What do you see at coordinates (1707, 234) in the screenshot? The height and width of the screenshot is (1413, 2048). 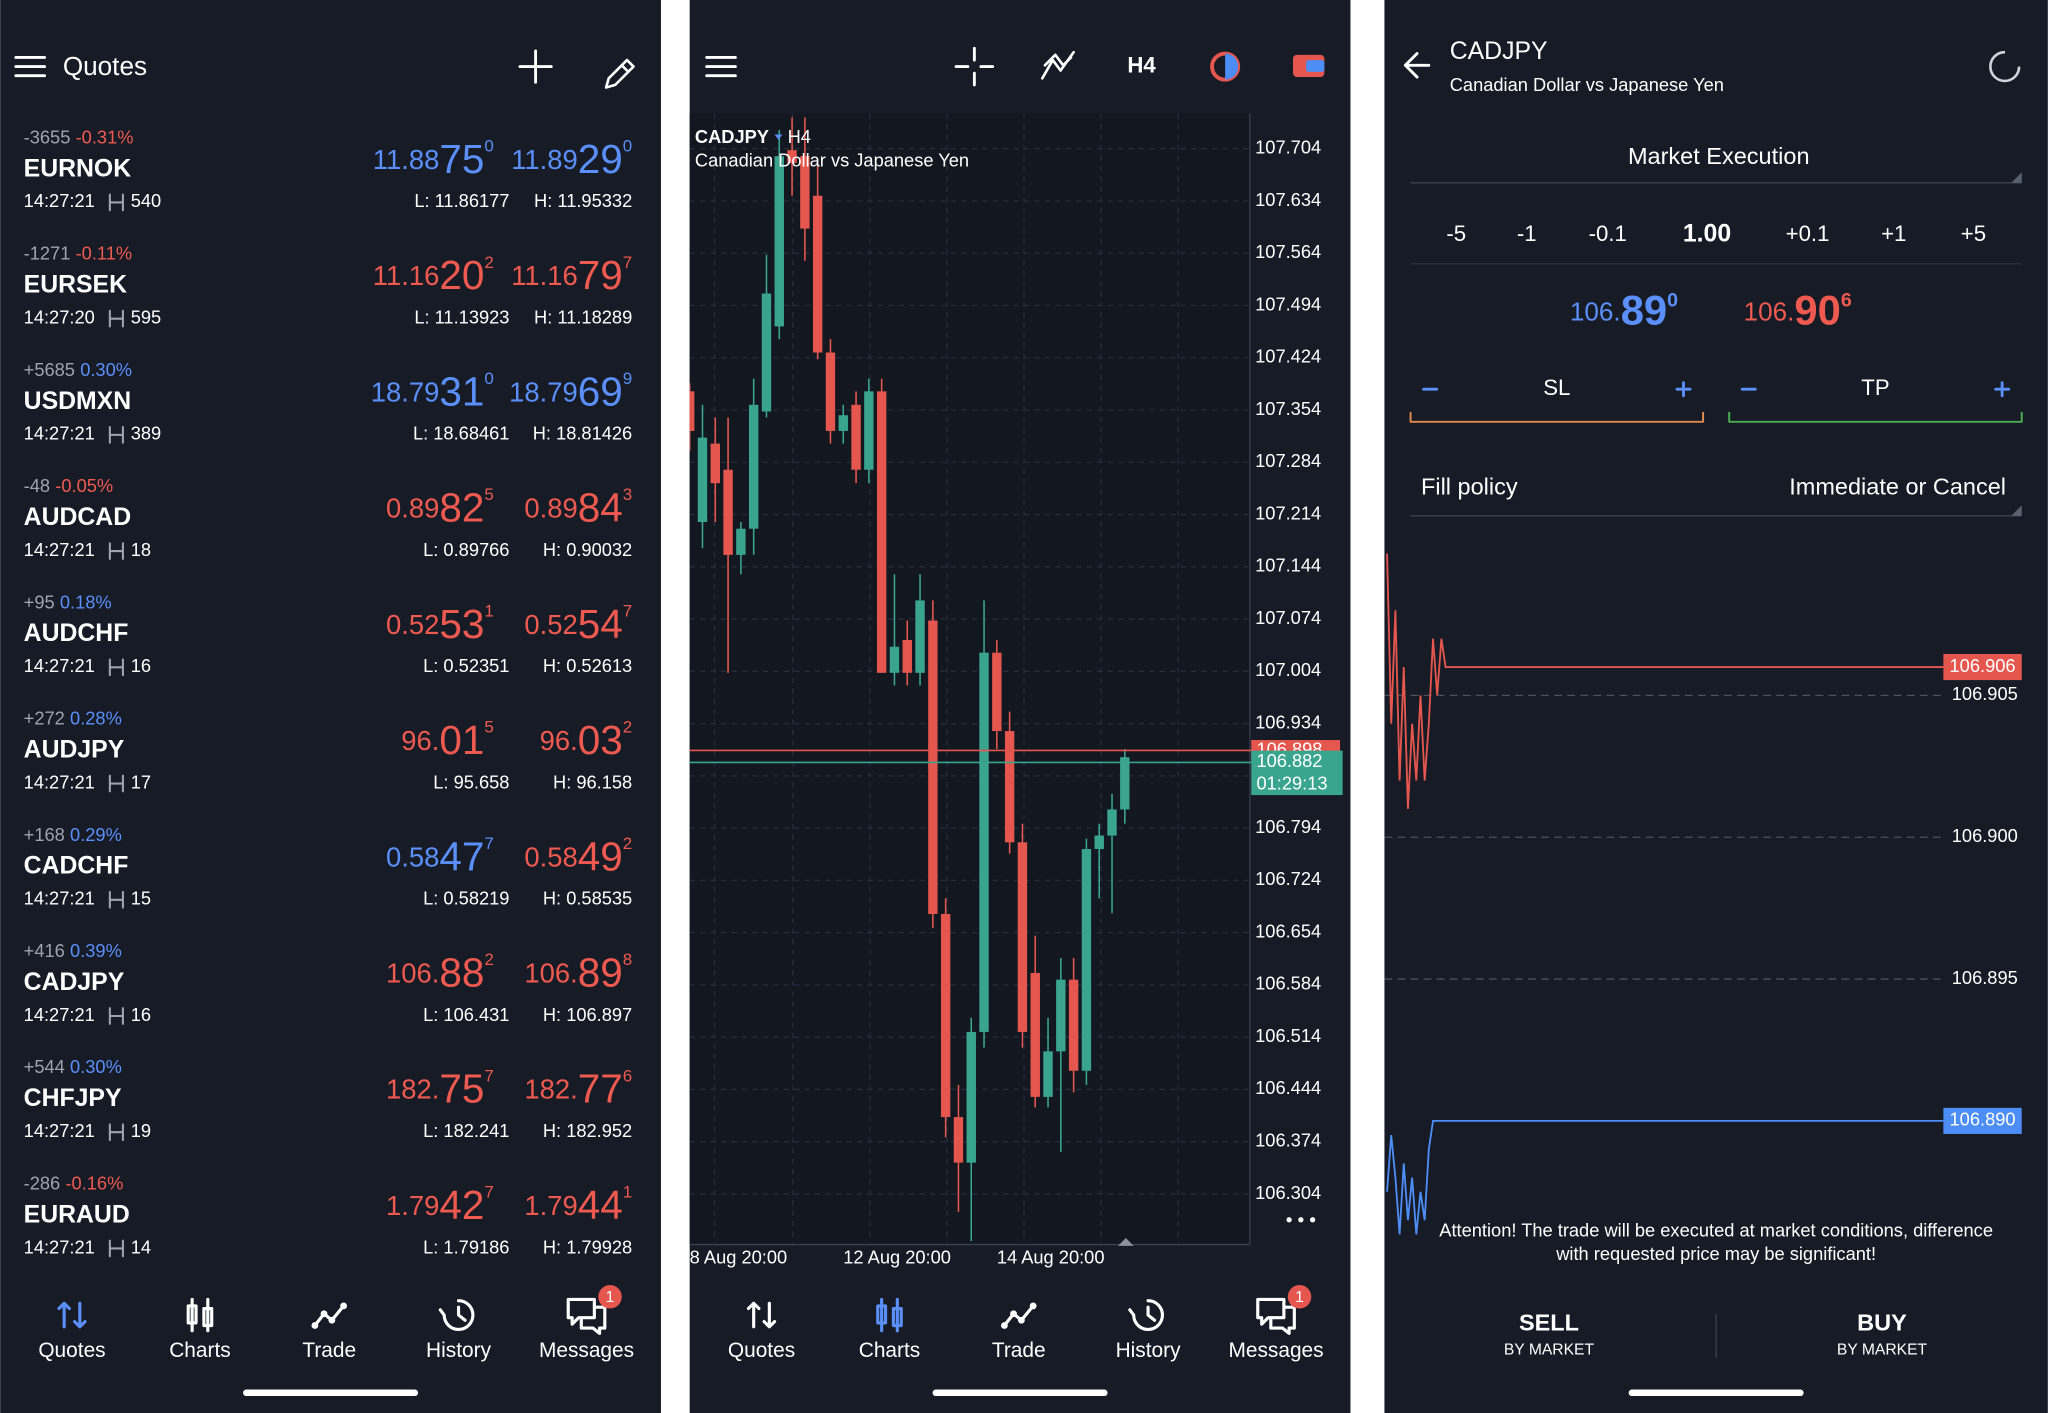 I see `volume-step: 1.00` at bounding box center [1707, 234].